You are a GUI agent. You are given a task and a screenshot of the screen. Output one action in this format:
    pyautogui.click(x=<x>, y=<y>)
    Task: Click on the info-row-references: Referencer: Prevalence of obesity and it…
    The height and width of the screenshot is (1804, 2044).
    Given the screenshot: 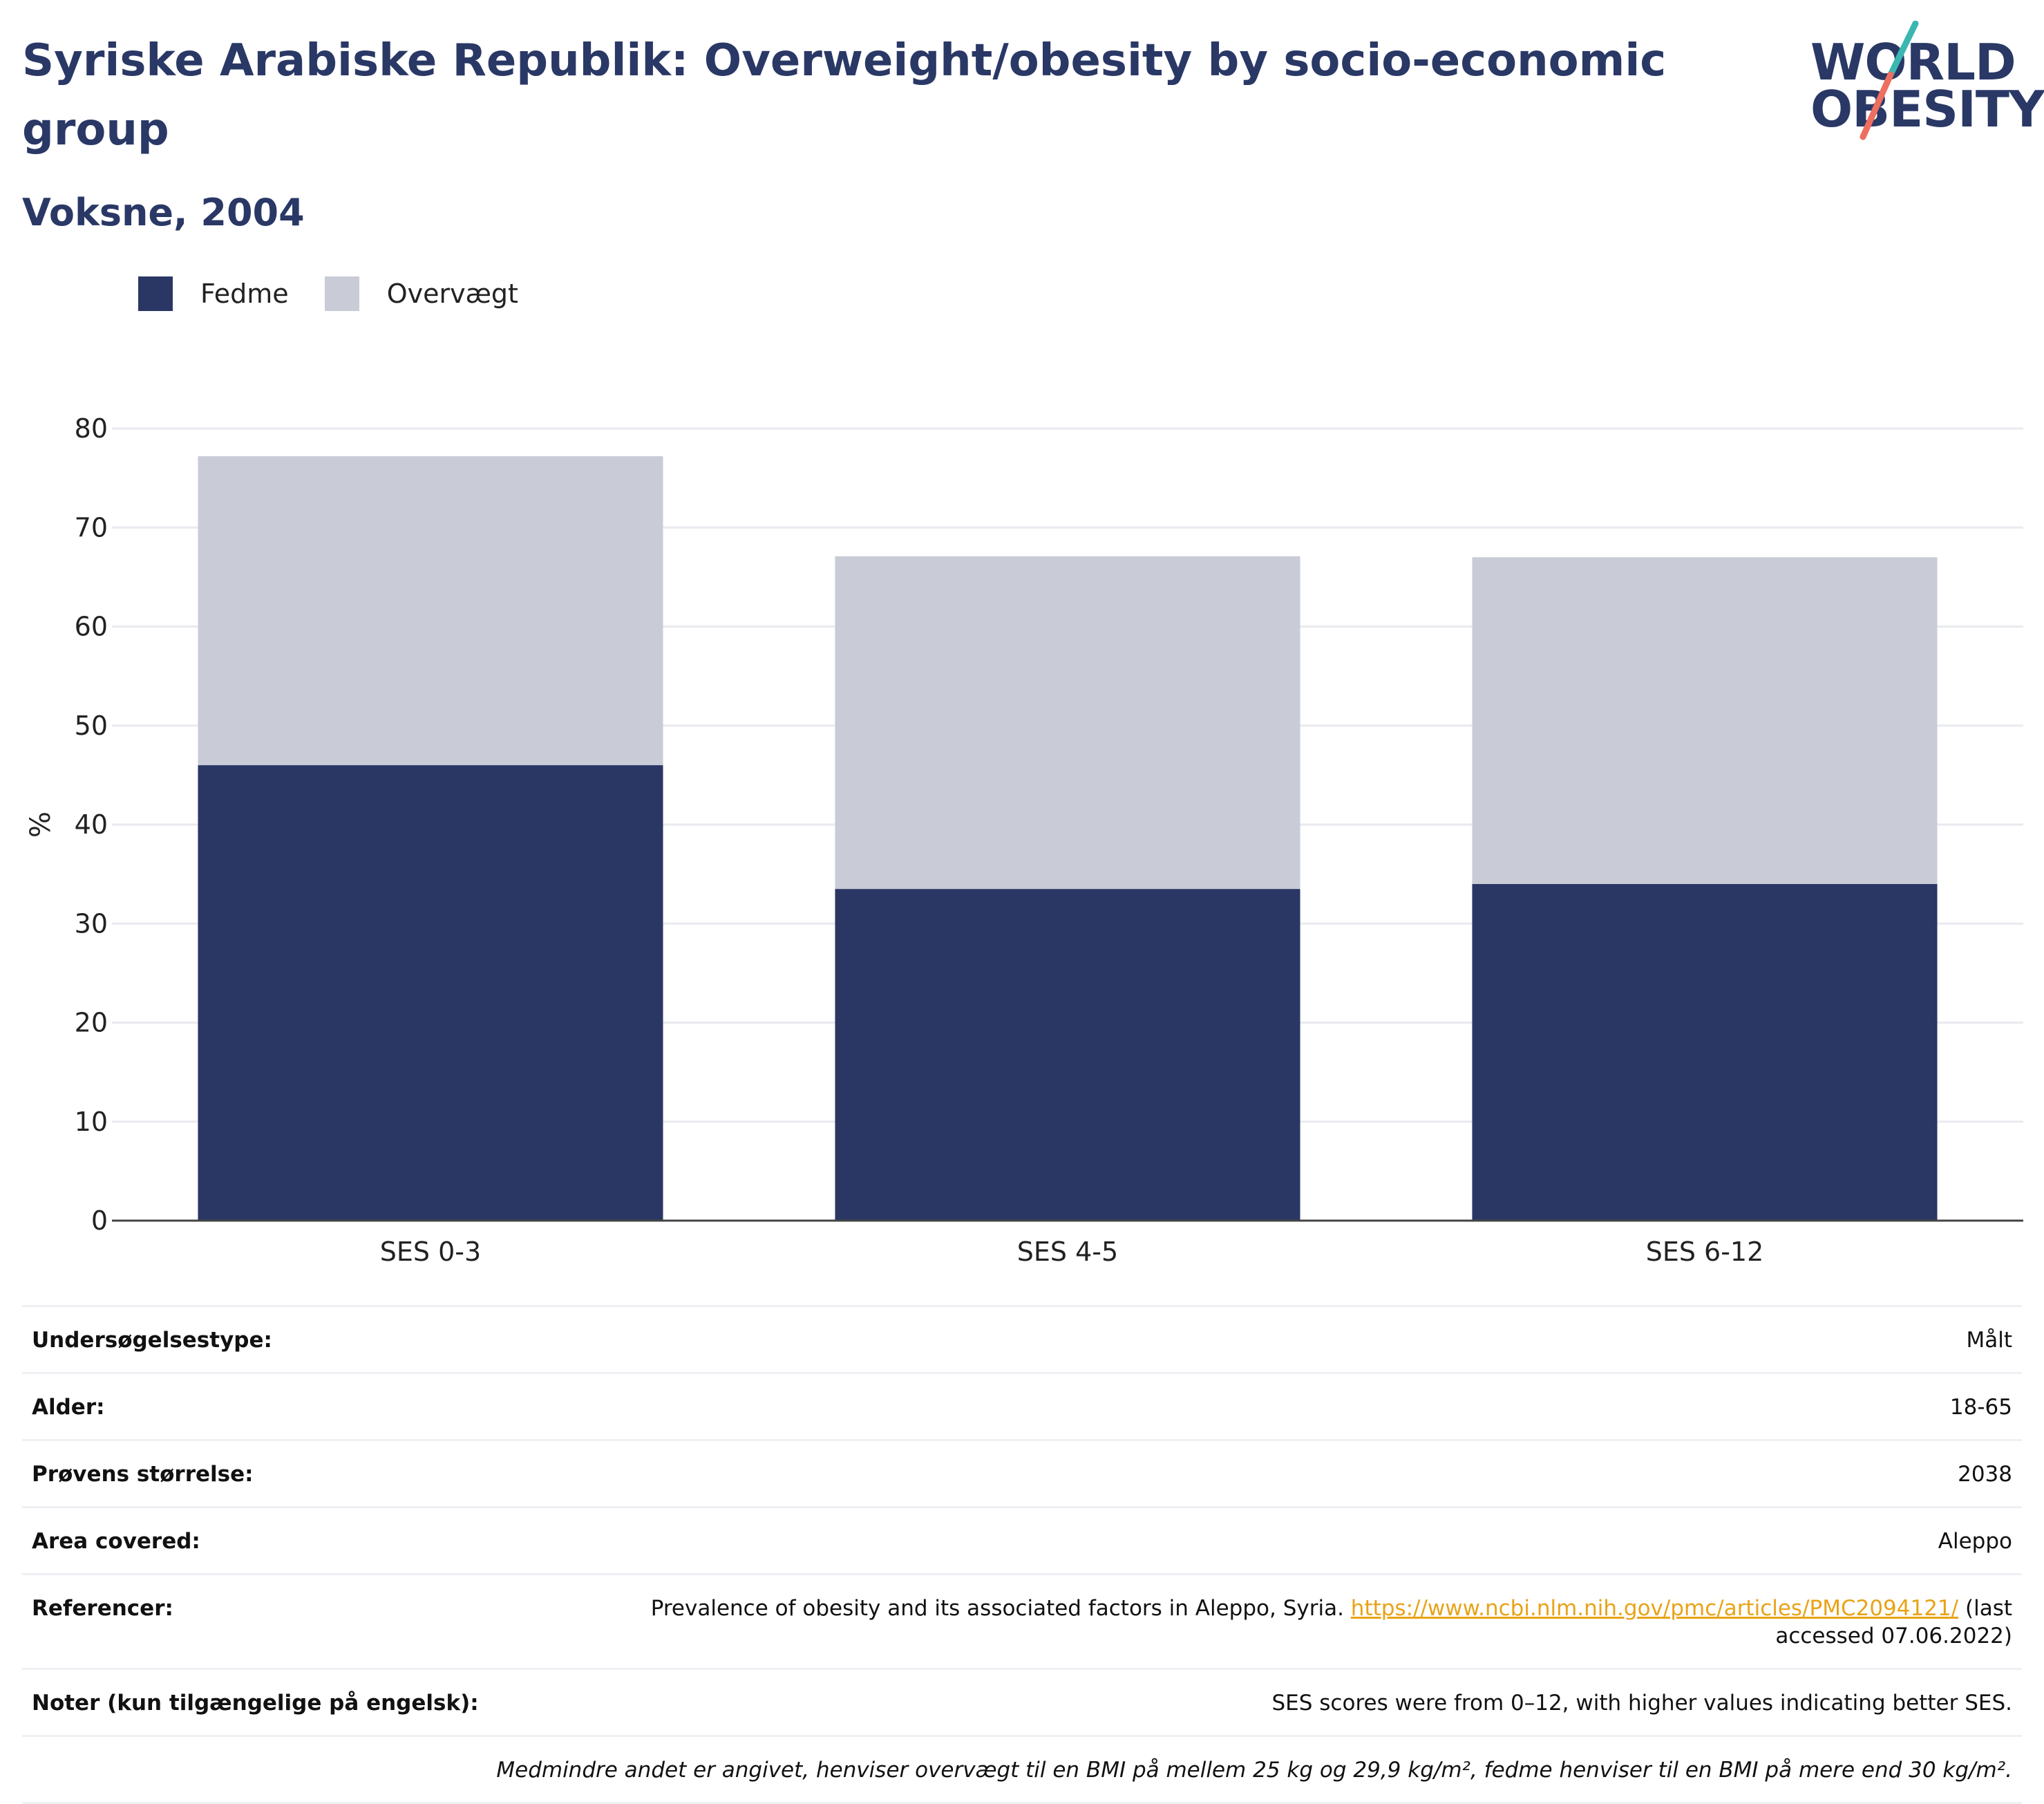 What is the action you would take?
    pyautogui.click(x=1022, y=1622)
    